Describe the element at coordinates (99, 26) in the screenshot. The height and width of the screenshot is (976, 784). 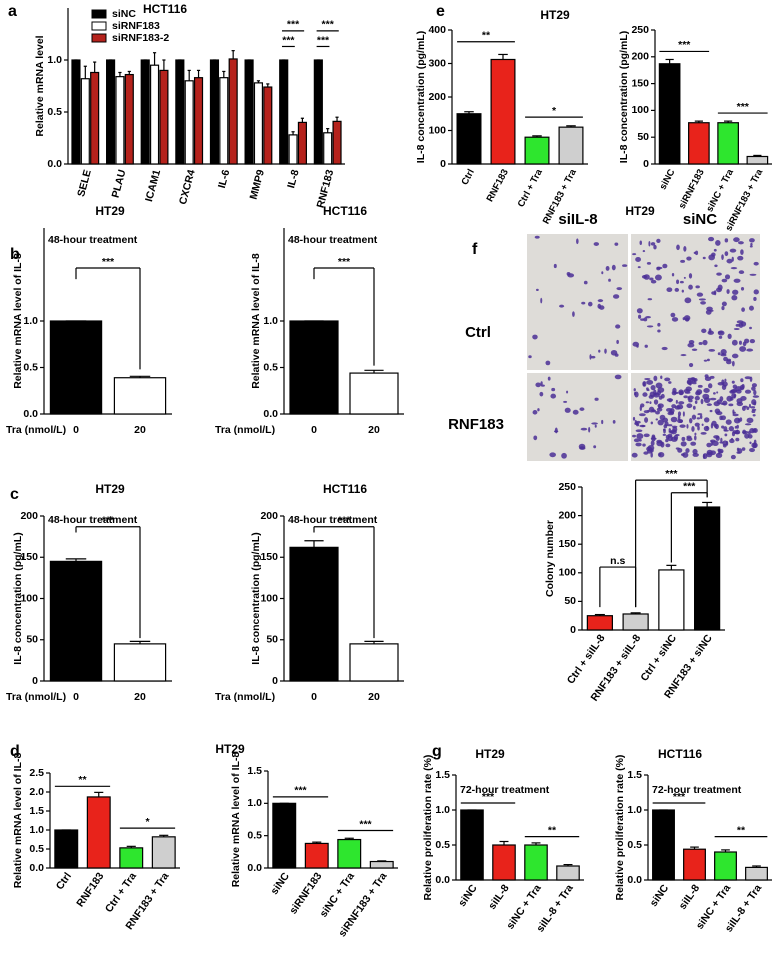
I see `legend-swatch` at that location.